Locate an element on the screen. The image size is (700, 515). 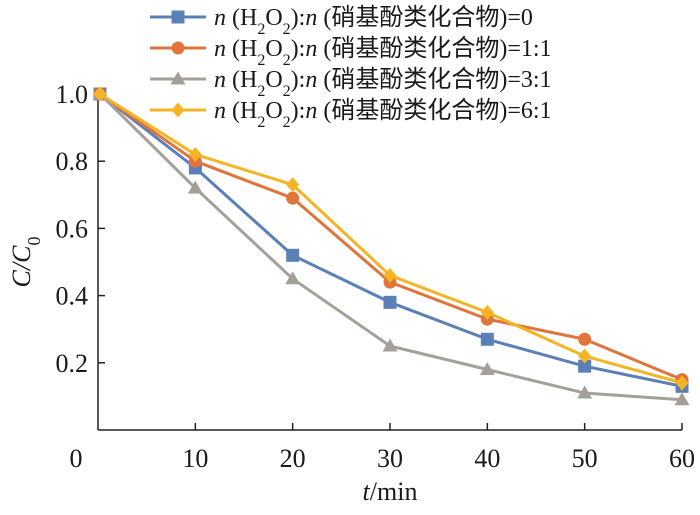
legend-label: n (H2O2):n (硝基酚类化合物)=1:1 is located at coordinates (383, 52).